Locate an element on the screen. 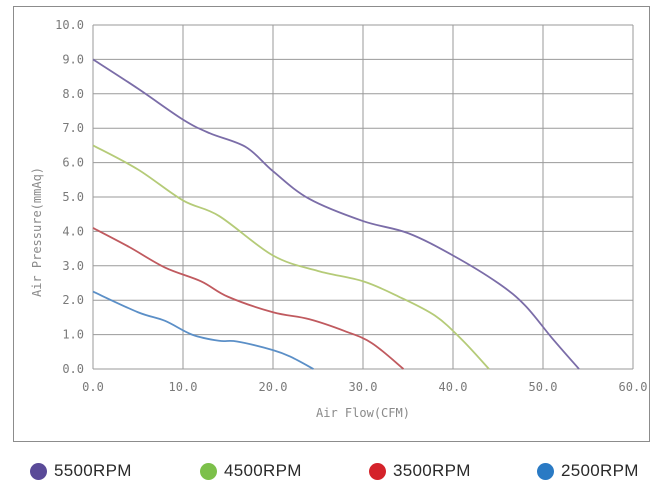  x-tick-label: 60.0 is located at coordinates (633, 387).